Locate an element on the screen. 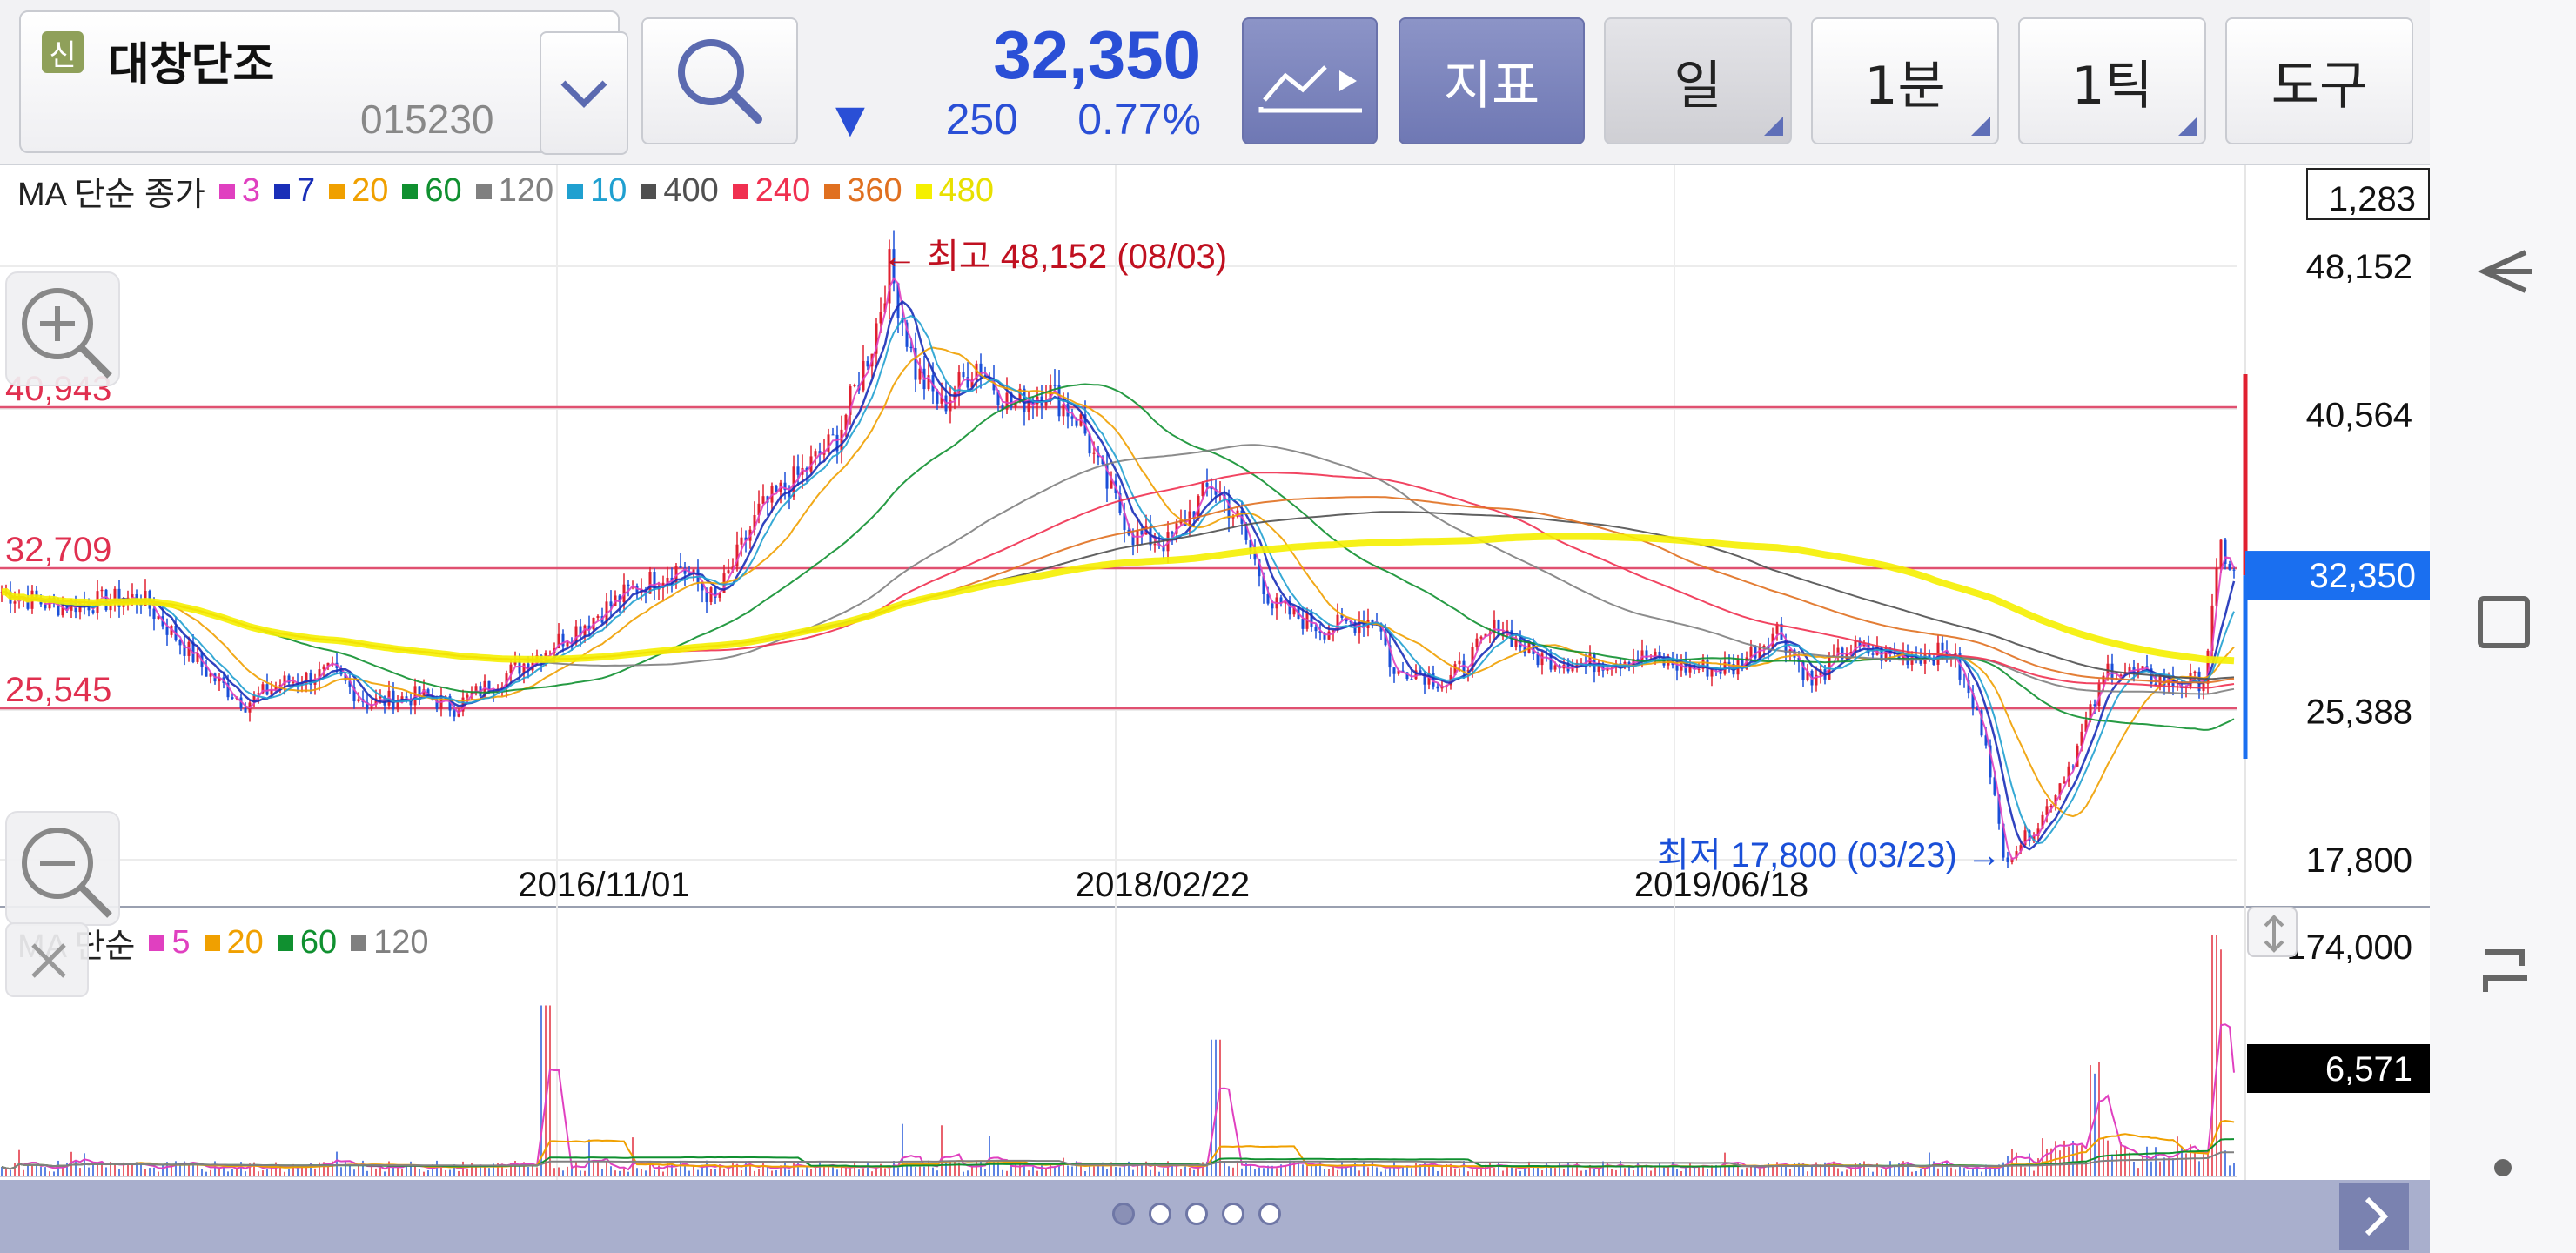 The height and width of the screenshot is (1253, 2576). price-axis-label: 48,152 is located at coordinates (2359, 267).